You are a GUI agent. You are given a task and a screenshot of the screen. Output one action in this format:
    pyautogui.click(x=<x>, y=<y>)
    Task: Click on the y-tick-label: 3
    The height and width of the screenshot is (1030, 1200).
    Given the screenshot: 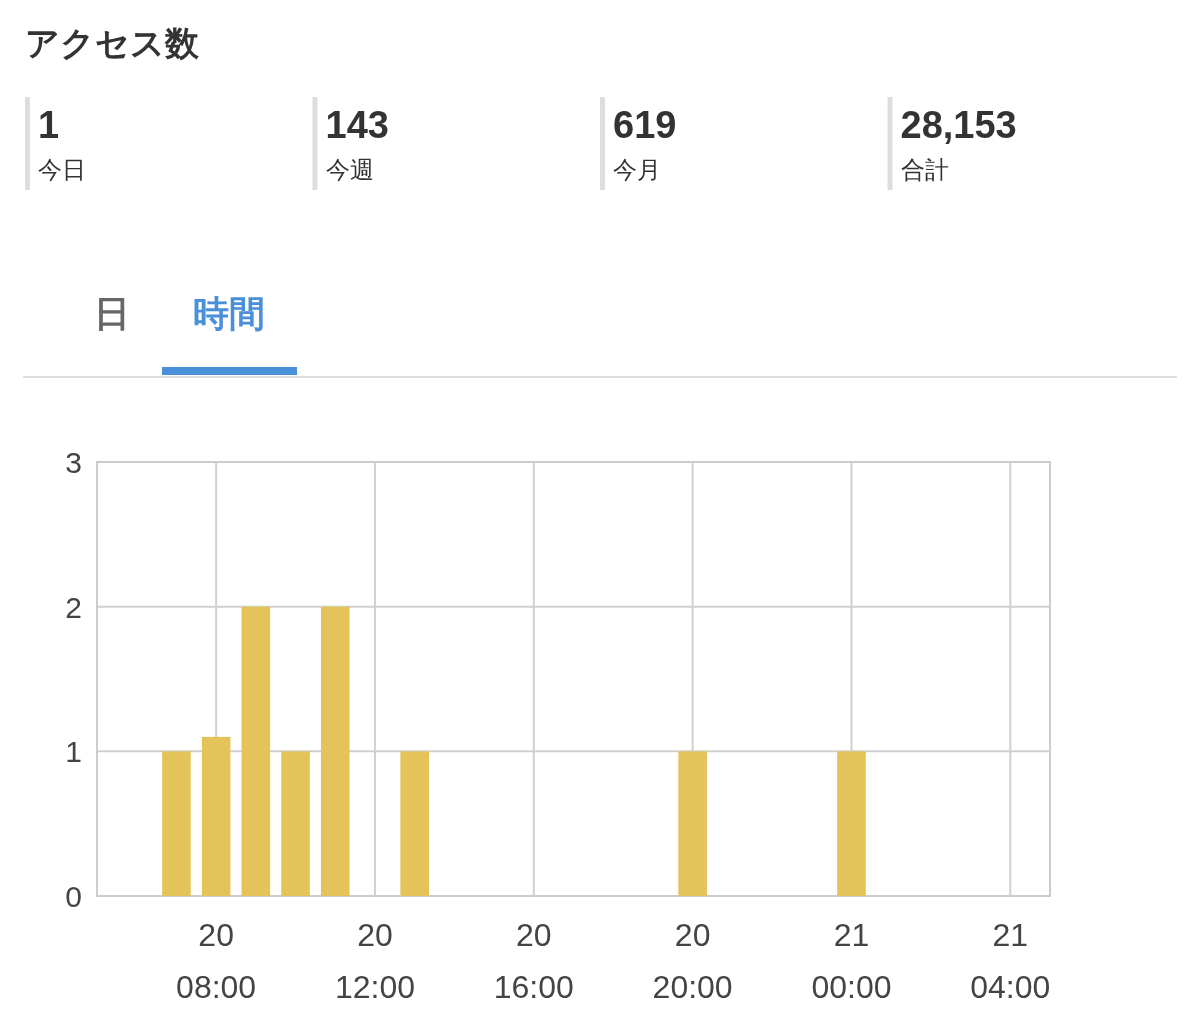 What is the action you would take?
    pyautogui.click(x=73, y=462)
    